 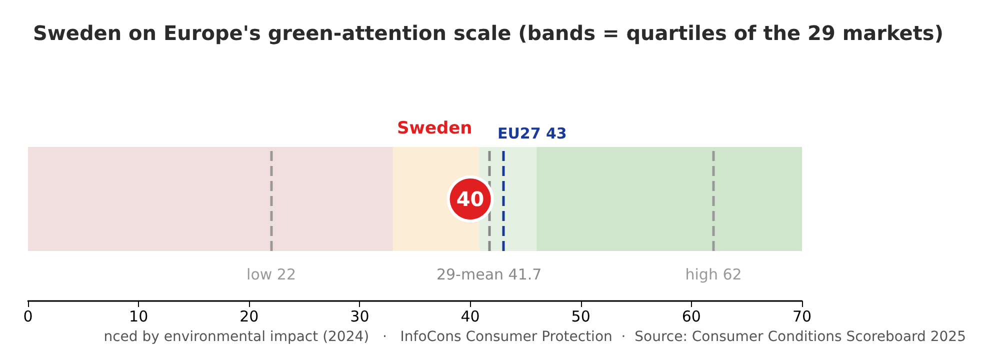 I want to click on text: Sweden, so click(x=434, y=128).